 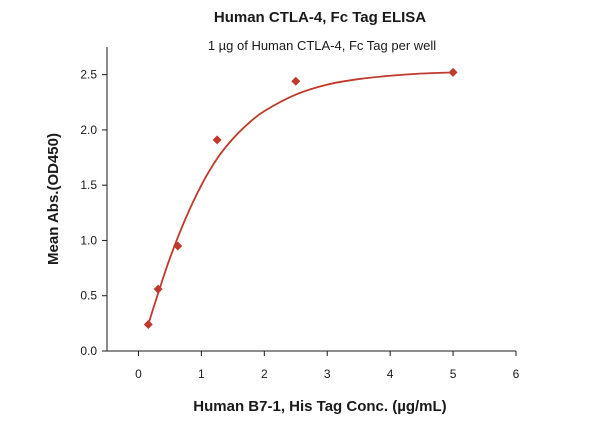 What do you see at coordinates (88, 351) in the screenshot?
I see `y-tick-label: 0.0` at bounding box center [88, 351].